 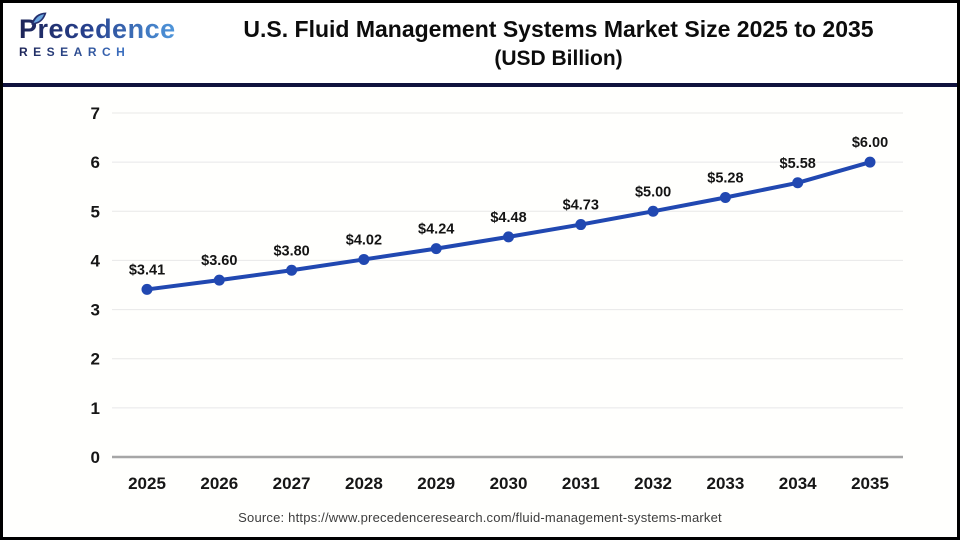 I want to click on y-tick-label: 7, so click(x=95, y=113).